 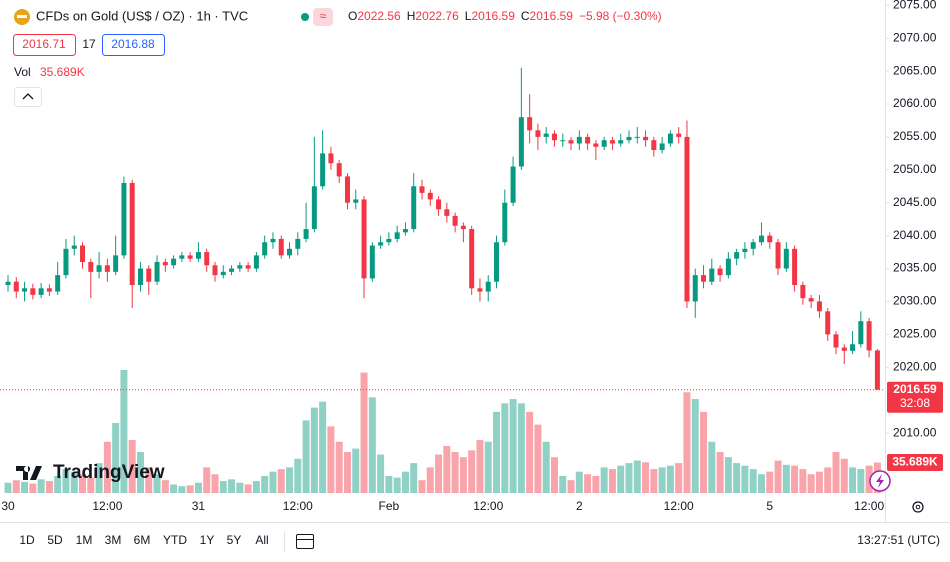 I want to click on period-button: 5D, so click(x=55, y=540).